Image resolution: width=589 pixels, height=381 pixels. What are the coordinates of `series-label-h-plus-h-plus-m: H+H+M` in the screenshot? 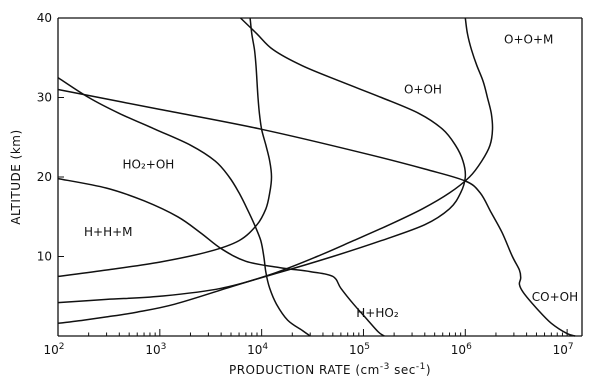 It's located at (108, 232).